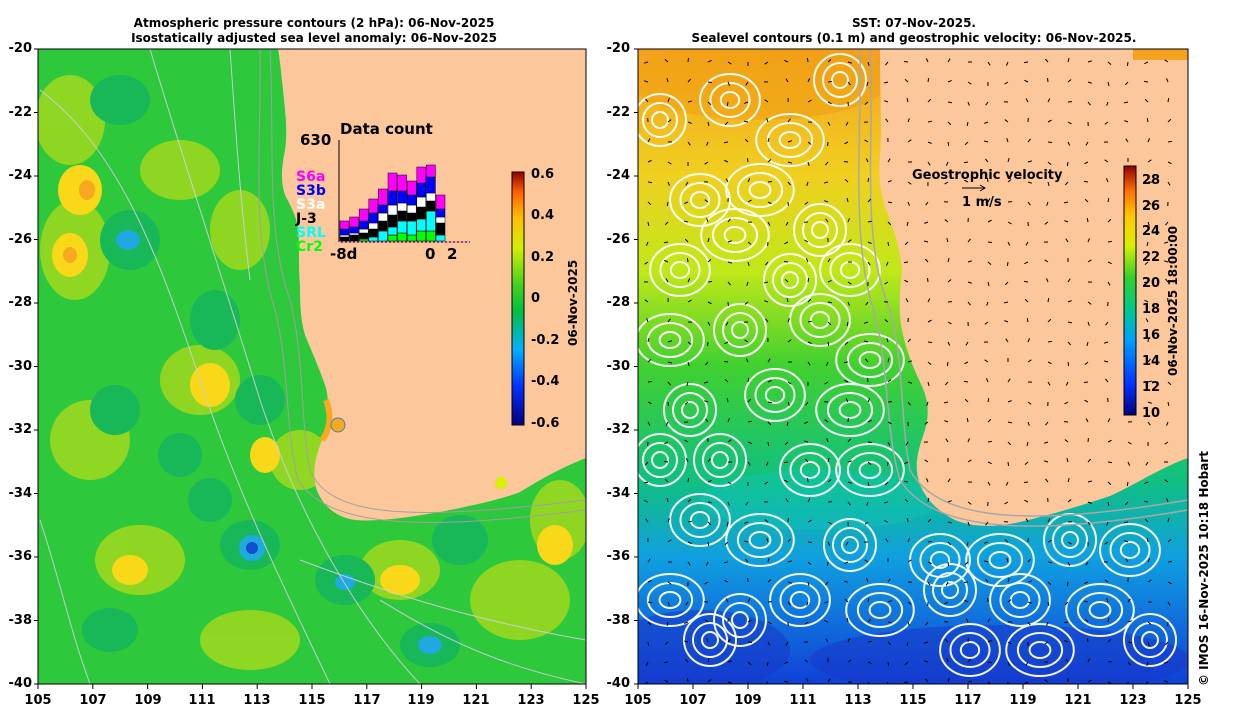 This screenshot has width=1250, height=720. What do you see at coordinates (638, 700) in the screenshot?
I see `xtick-right: 105` at bounding box center [638, 700].